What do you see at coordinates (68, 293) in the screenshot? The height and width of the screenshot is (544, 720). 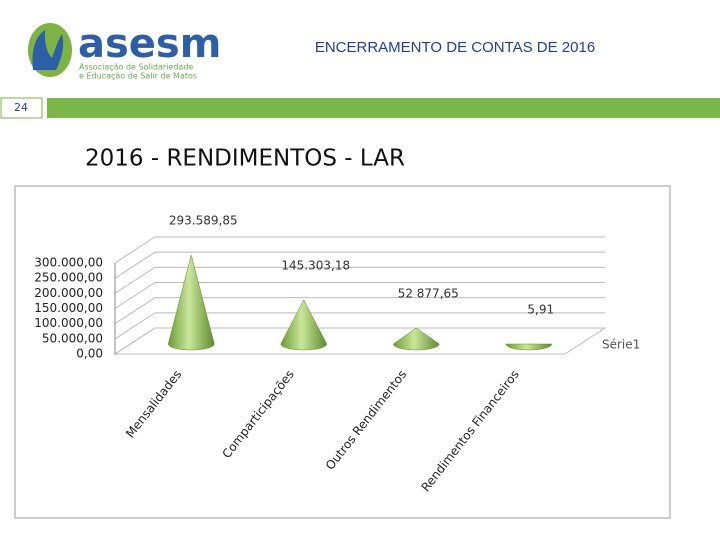 I see `y-tick-label: 200.000,00` at bounding box center [68, 293].